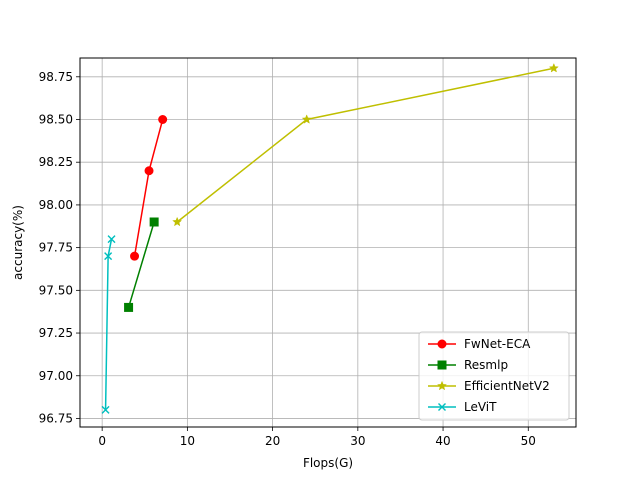 This screenshot has height=480, width=640. I want to click on legend-item-levit: LeViT, so click(462, 407).